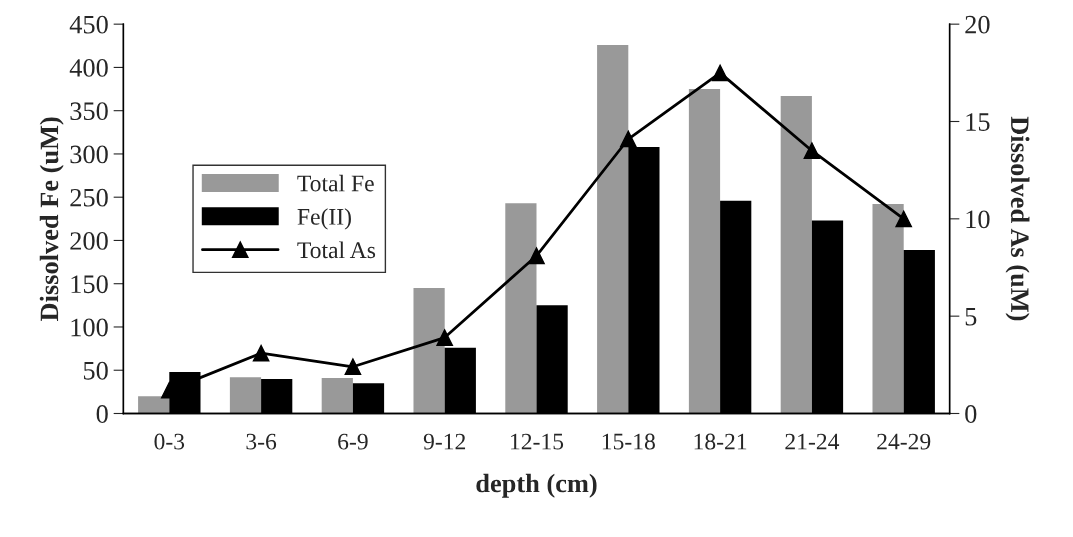 The height and width of the screenshot is (537, 1073). I want to click on x-axis-title: depth (cm), so click(536, 485).